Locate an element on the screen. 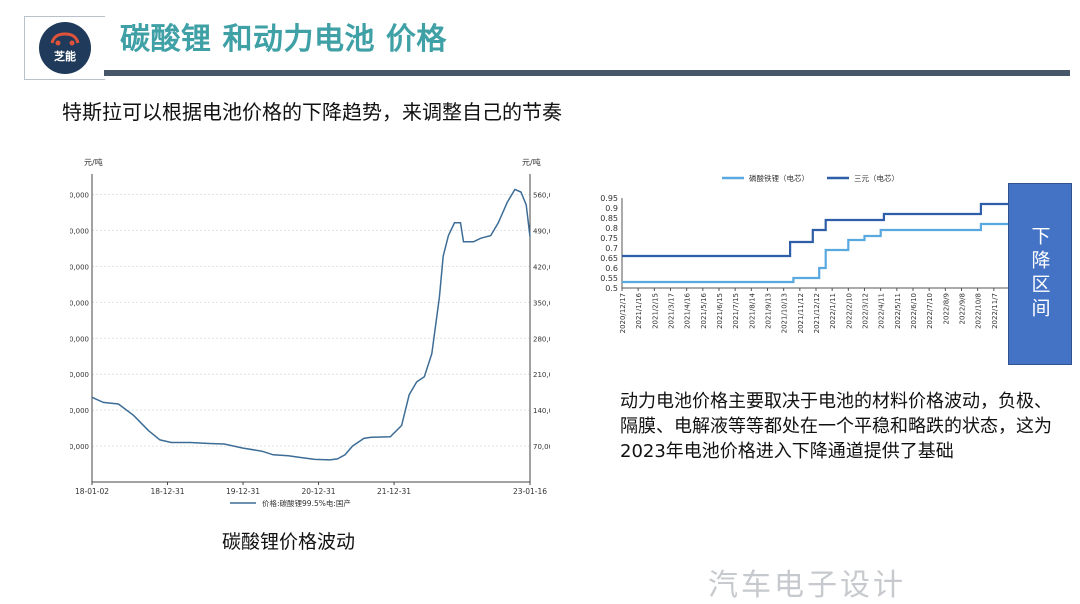  page-title: 碳酸锂 和动力电池 价格 is located at coordinates (283, 39).